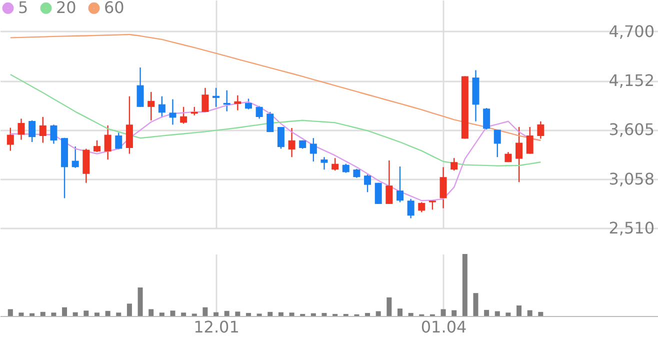 The image size is (658, 342). What do you see at coordinates (66, 9) in the screenshot?
I see `legend-label: 20` at bounding box center [66, 9].